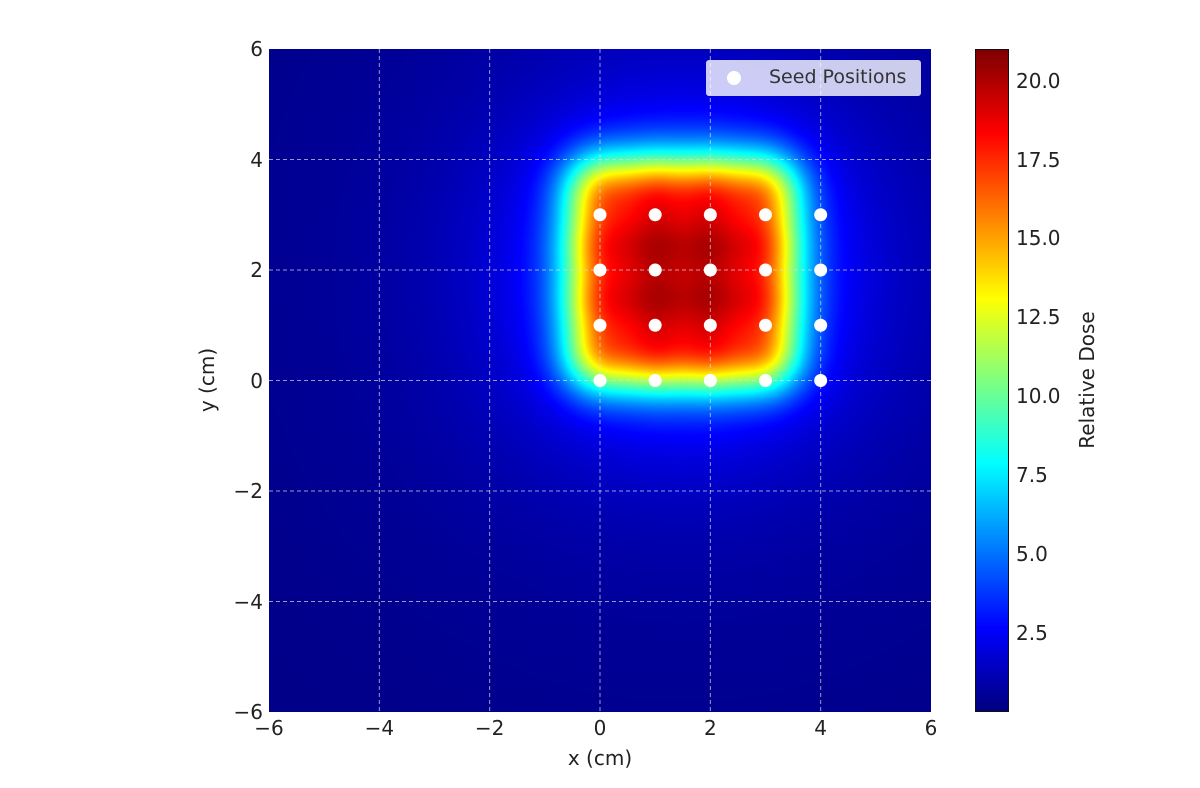 This screenshot has height=788, width=1200. I want to click on x-tick-label: 0, so click(600, 728).